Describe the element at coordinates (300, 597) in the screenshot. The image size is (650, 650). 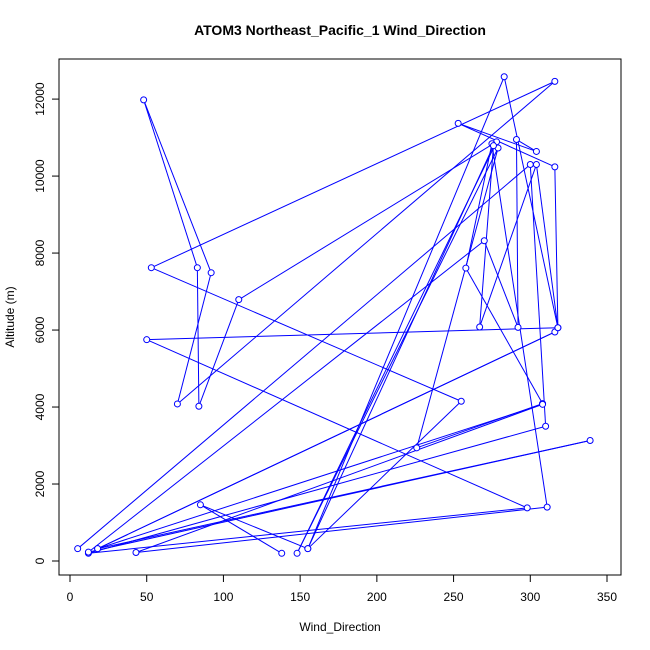
I see `x-tick-label-3: 150` at that location.